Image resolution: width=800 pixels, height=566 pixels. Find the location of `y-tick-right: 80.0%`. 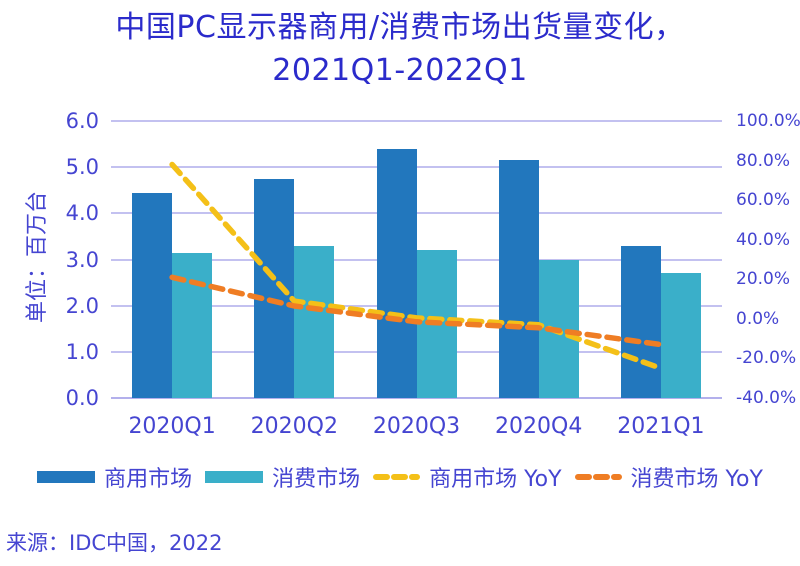

y-tick-right: 80.0% is located at coordinates (763, 160).